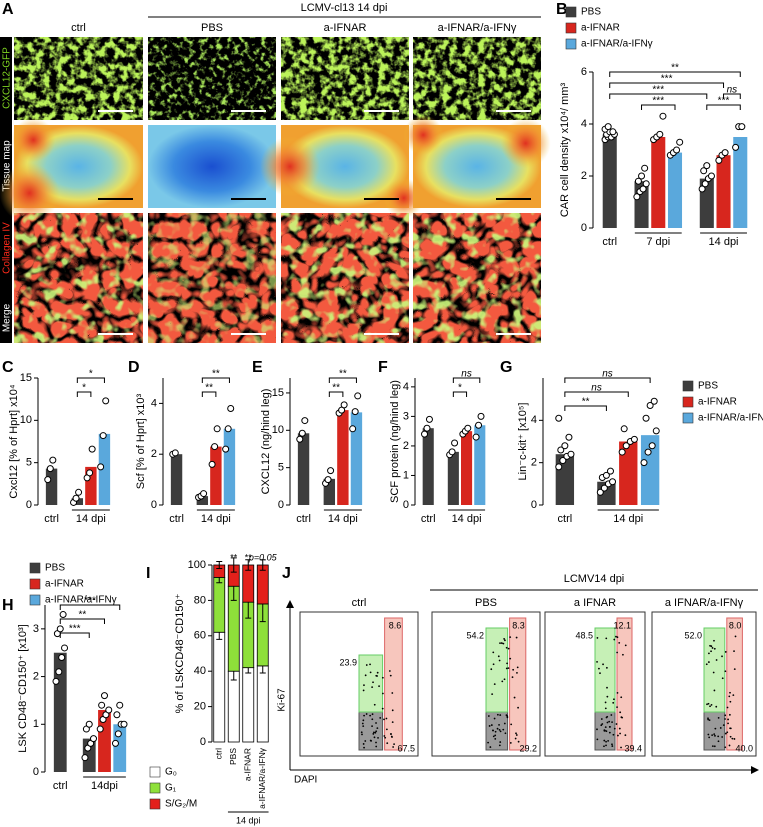  Describe the element at coordinates (82, 621) in the screenshot. I see `bracket` at that location.